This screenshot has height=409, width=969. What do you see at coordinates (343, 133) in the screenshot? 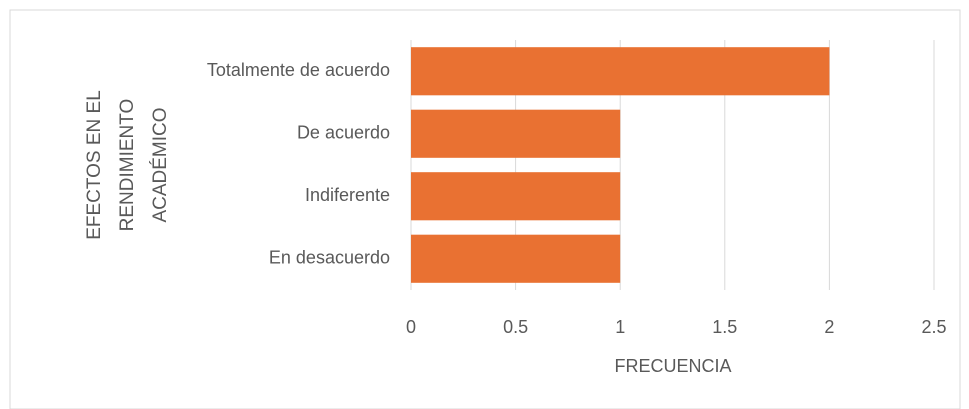
I see `y-tick-label: De acuerdo` at bounding box center [343, 133].